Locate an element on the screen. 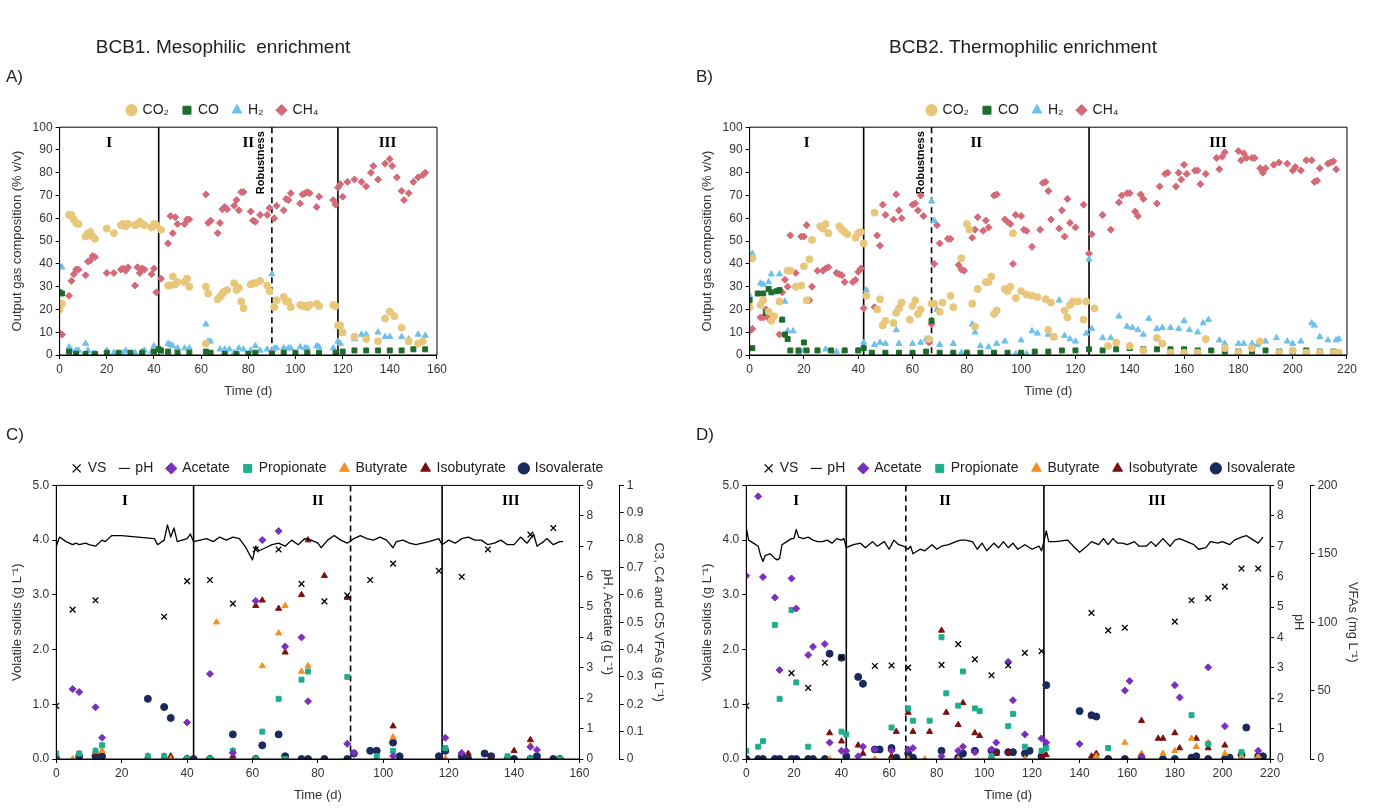 The image size is (1374, 809). y-tick-label: 50 is located at coordinates (46, 240).